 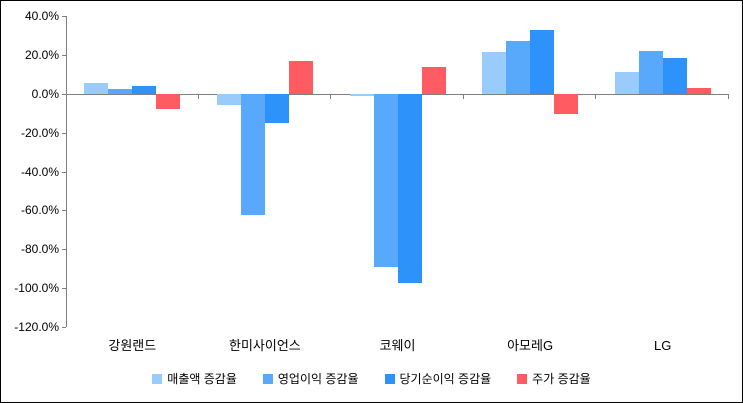 I want to click on category-axis-labels: 강원랜드 한미사이언스 코웨이 아모레G LG, so click(x=397, y=346).